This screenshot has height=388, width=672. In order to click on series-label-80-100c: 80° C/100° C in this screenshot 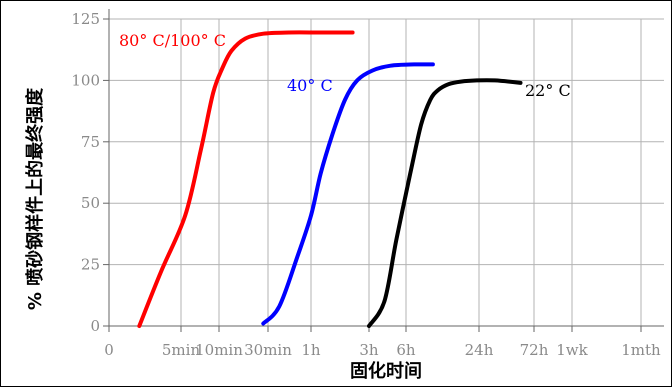, I will do `click(172, 40)`.